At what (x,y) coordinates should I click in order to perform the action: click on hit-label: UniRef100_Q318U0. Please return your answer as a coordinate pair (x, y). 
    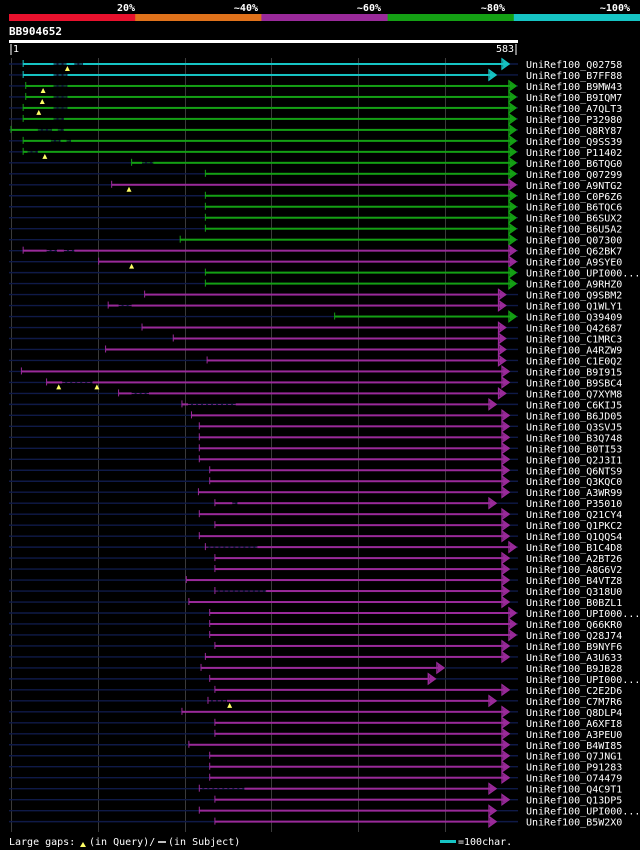
    Looking at the image, I should click on (574, 592).